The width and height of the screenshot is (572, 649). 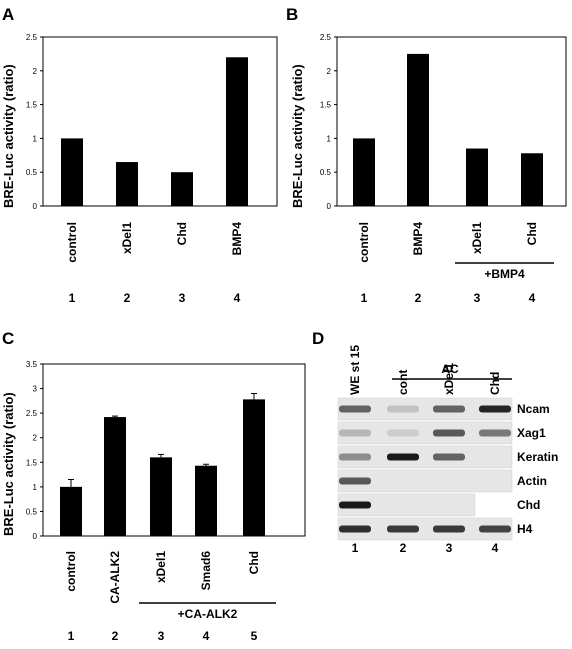 What do you see at coordinates (532, 233) in the screenshot?
I see `chart-b-category-label: Chd` at bounding box center [532, 233].